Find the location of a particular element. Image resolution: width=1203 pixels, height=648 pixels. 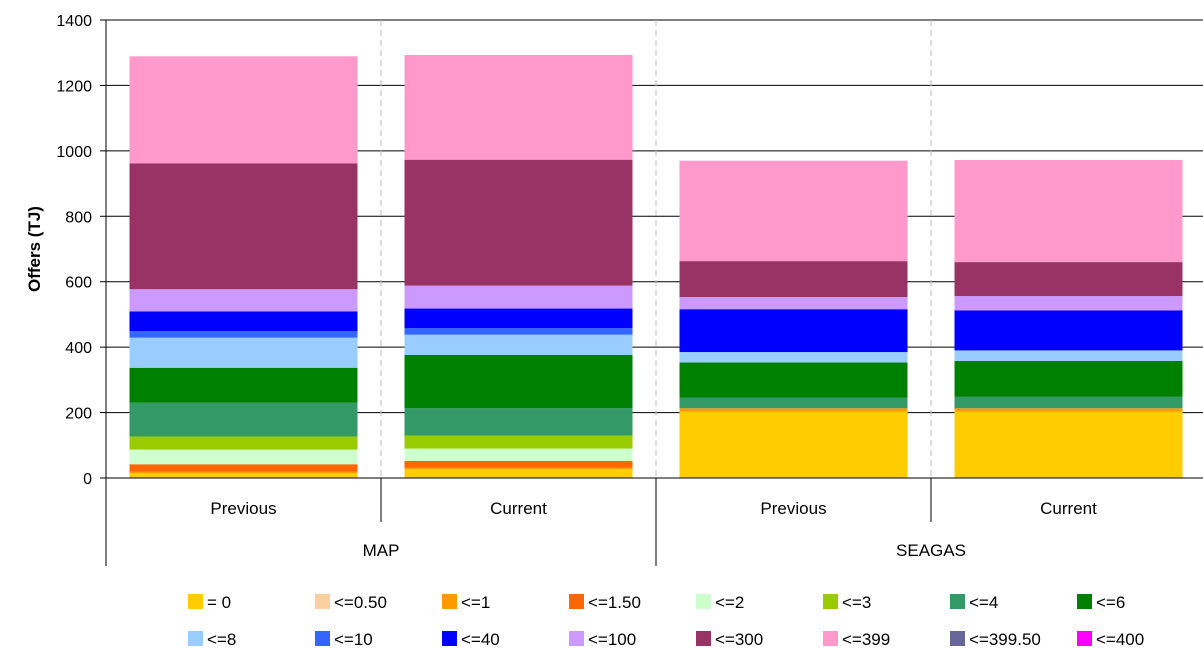

legend-label: <=10 is located at coordinates (353, 639).